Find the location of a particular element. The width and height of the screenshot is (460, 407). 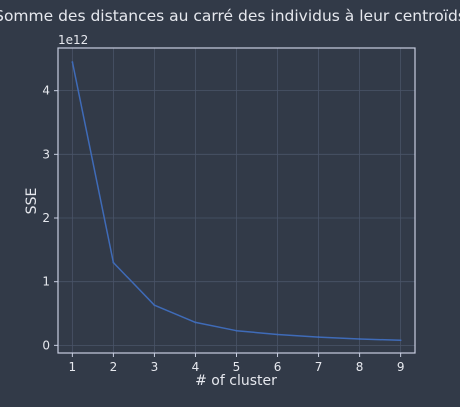

x-axis-label: # of cluster is located at coordinates (236, 381).